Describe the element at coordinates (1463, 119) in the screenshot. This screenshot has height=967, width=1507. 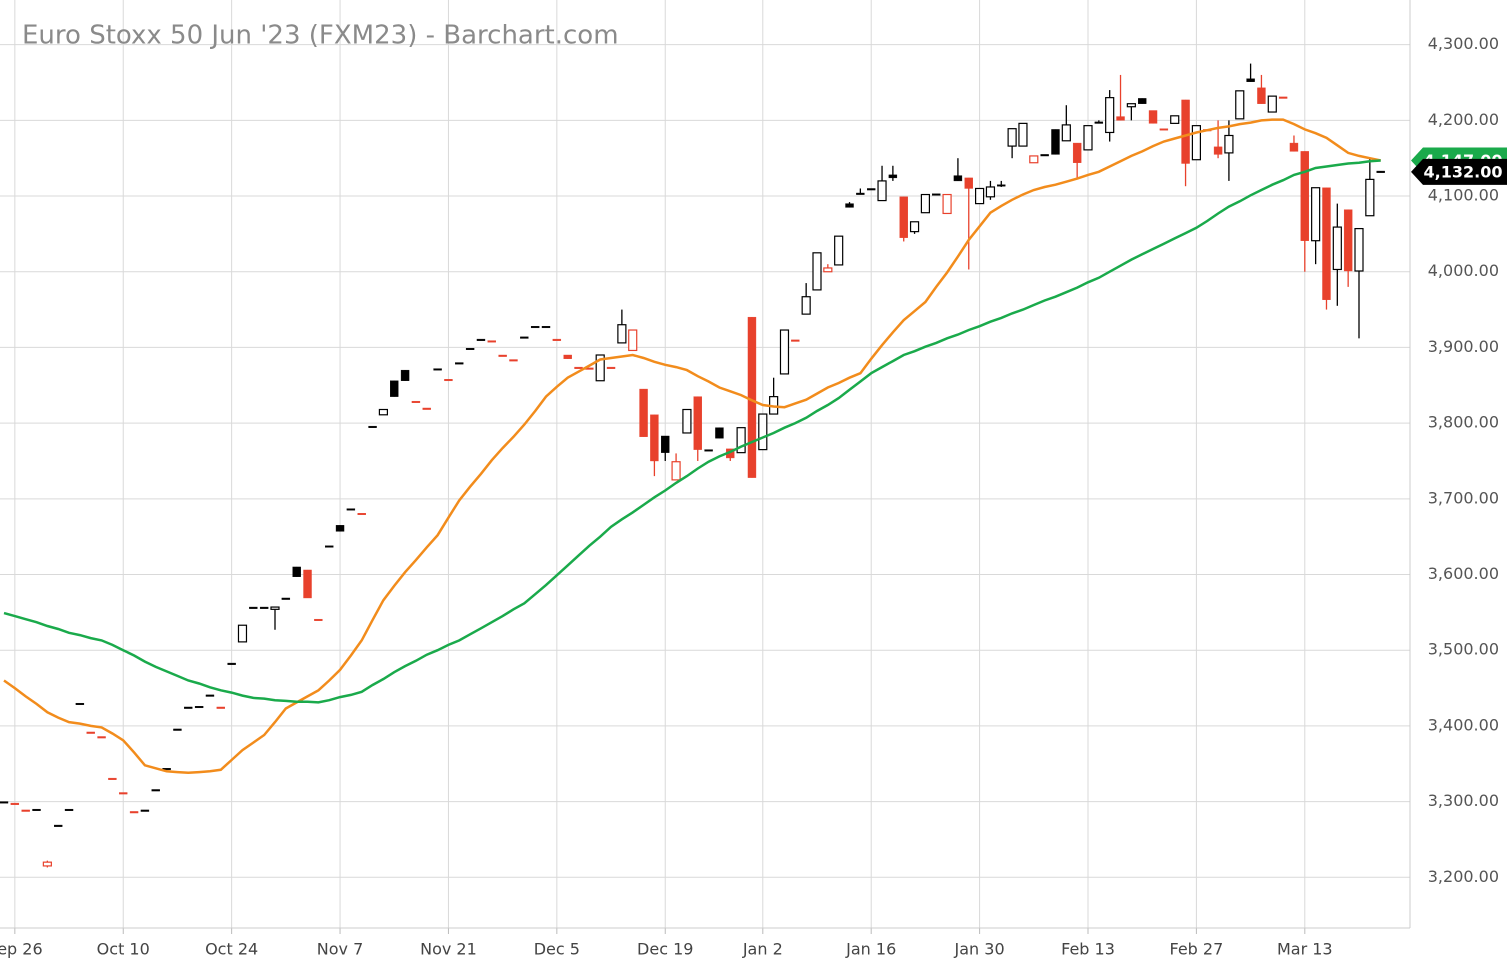
I see `y-tick-label: 4,200.00` at that location.